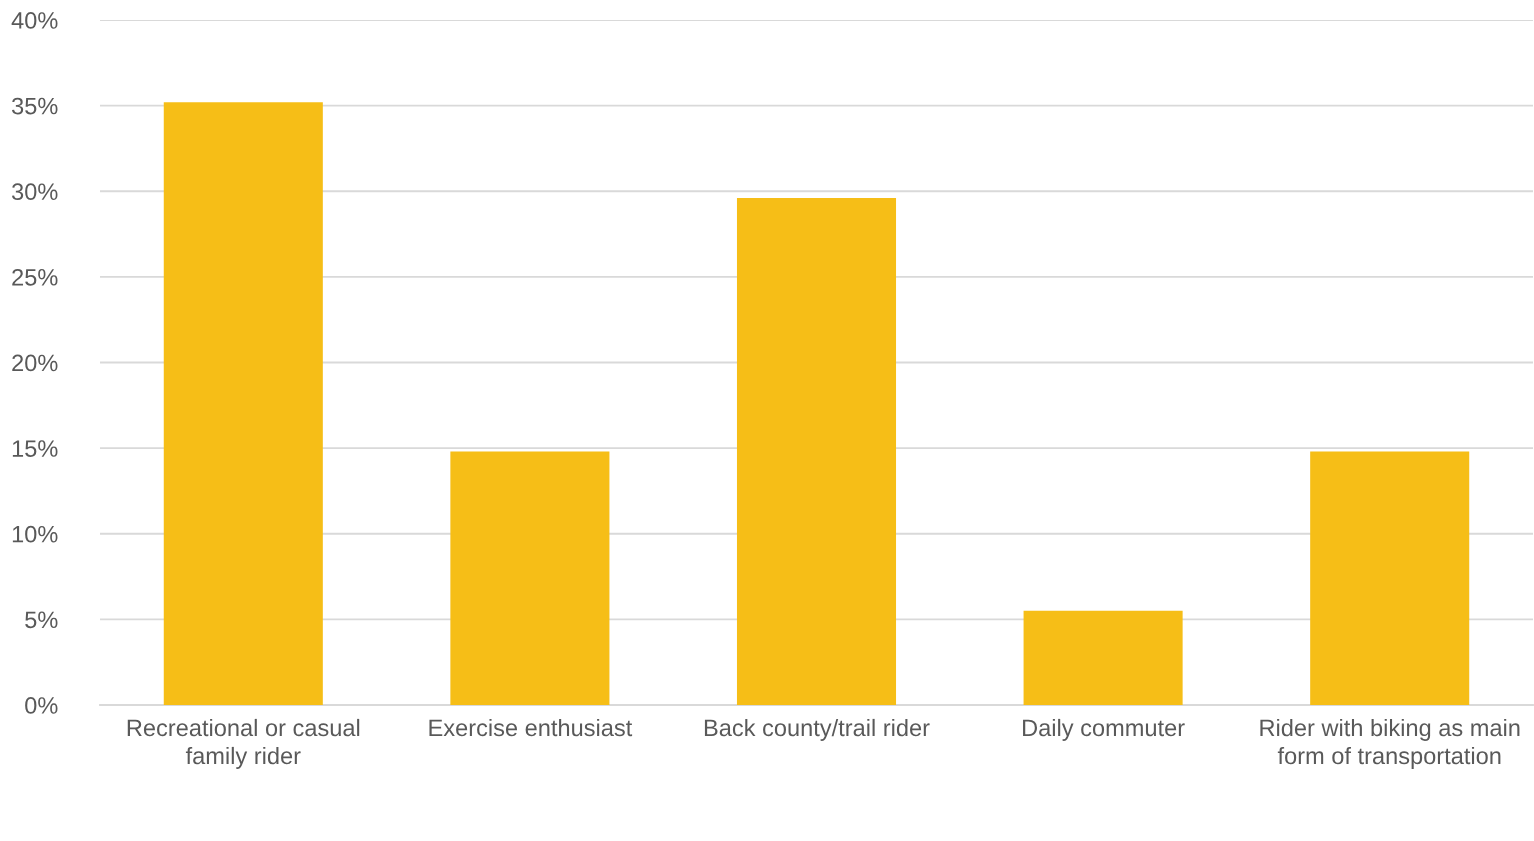 The image size is (1534, 841). What do you see at coordinates (531, 727) in the screenshot?
I see `x-tick-label: Exercise enthusiast` at bounding box center [531, 727].